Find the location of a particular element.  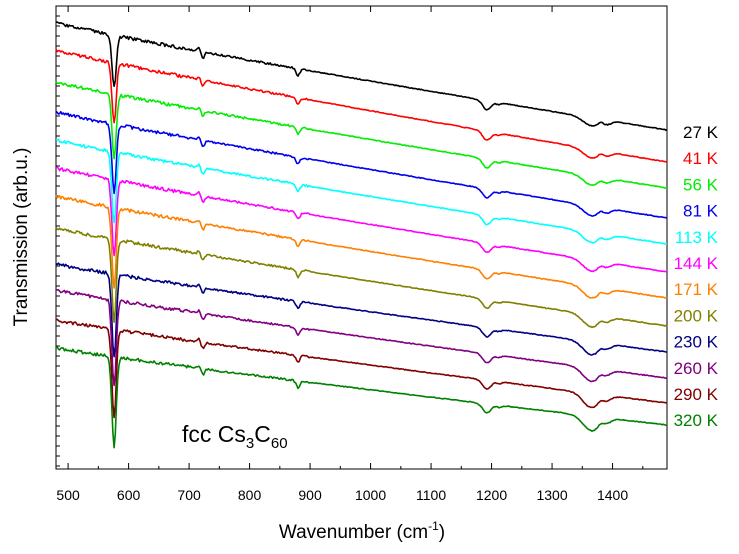

x-tick-label: 1300 is located at coordinates (551, 495).